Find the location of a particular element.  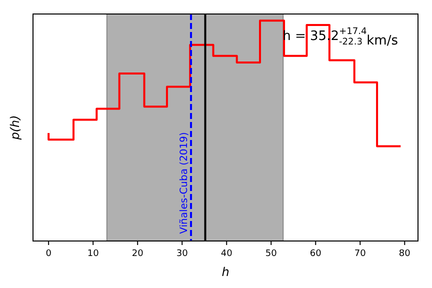

x-tick-label: 80 is located at coordinates (404, 254).